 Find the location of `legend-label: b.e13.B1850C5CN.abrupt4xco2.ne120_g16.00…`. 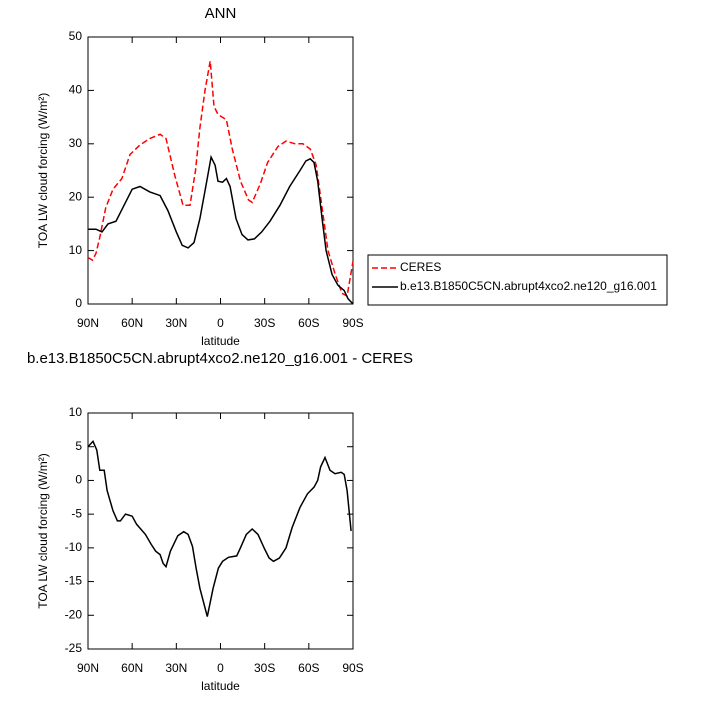

legend-label: b.e13.B1850C5CN.abrupt4xco2.ne120_g16.00… is located at coordinates (528, 286).